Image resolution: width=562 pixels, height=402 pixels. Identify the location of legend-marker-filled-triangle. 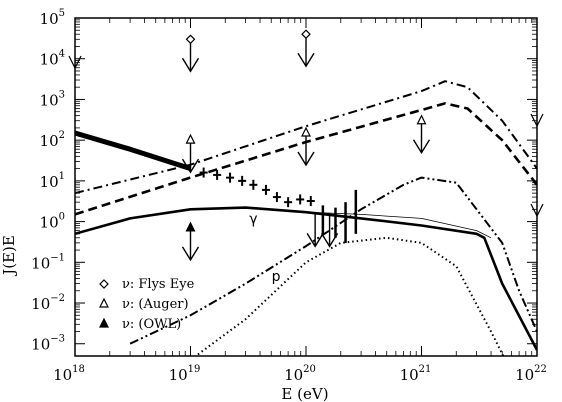
(104, 322).